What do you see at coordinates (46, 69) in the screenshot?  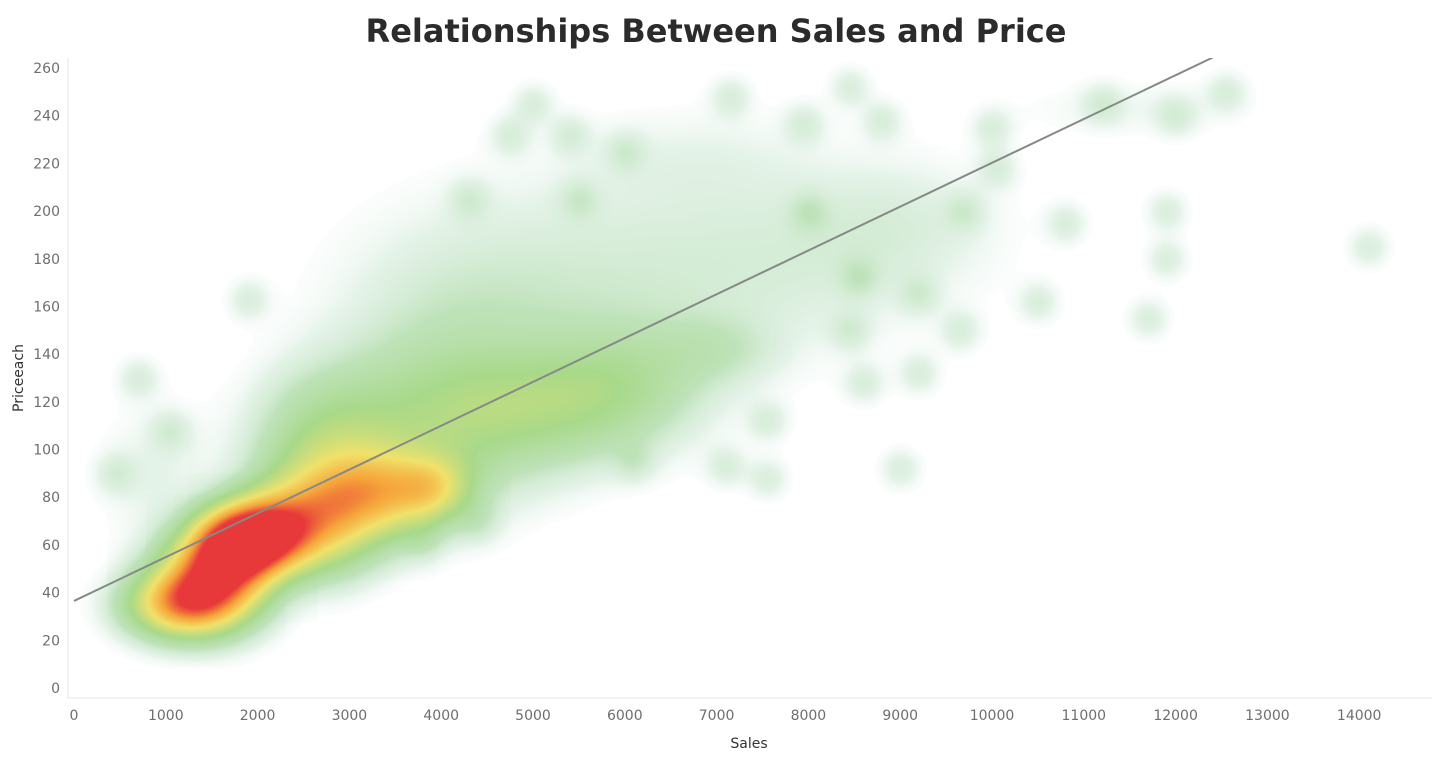 I see `y-tick-label: 260` at bounding box center [46, 69].